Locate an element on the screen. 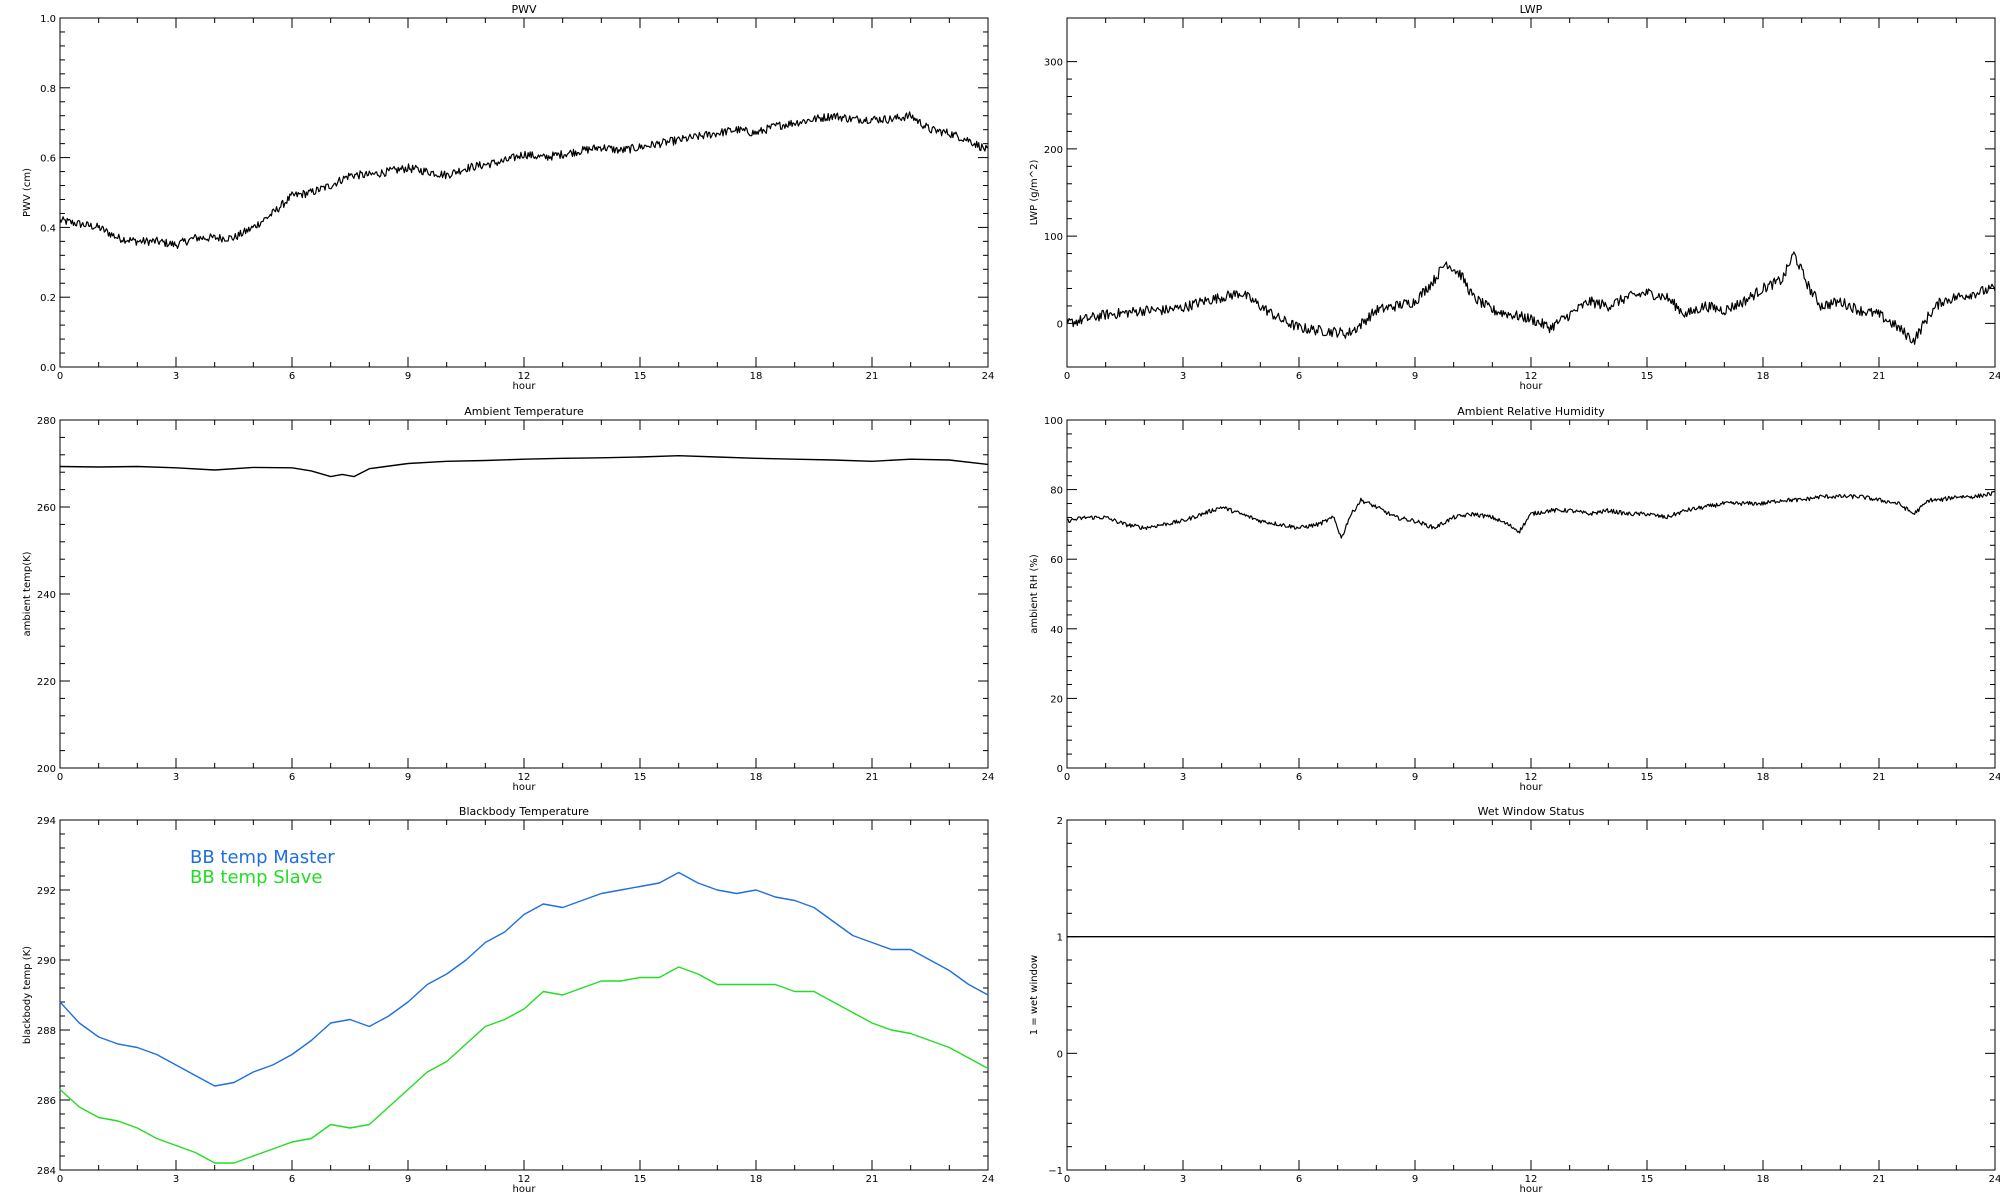  y-tick-label: 1 is located at coordinates (1060, 938).